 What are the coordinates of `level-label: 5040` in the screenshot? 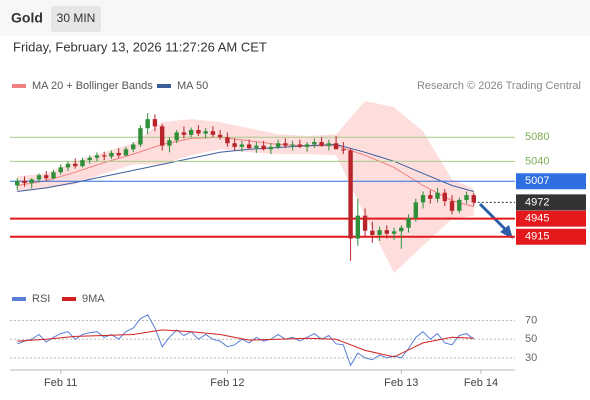 It's located at (537, 161).